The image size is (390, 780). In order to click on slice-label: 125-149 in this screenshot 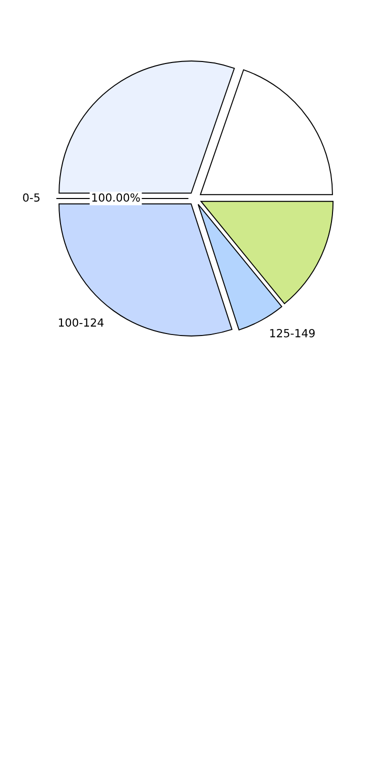, I will do `click(292, 333)`.